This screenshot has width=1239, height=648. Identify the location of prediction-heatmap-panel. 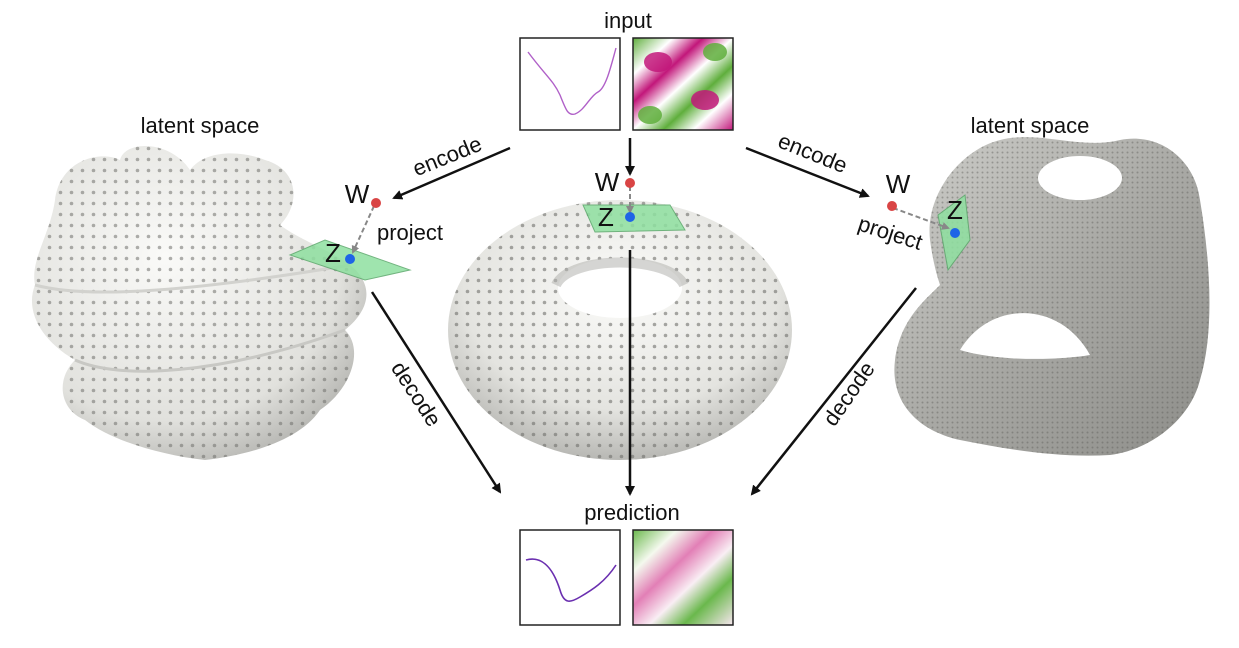
(683, 577).